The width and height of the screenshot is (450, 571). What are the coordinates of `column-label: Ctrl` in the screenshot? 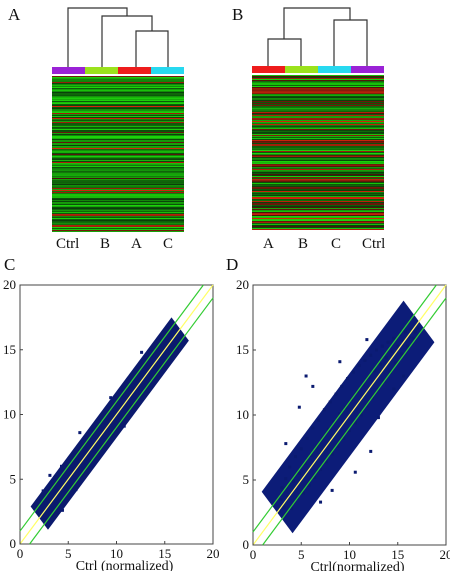 It's located at (373, 244).